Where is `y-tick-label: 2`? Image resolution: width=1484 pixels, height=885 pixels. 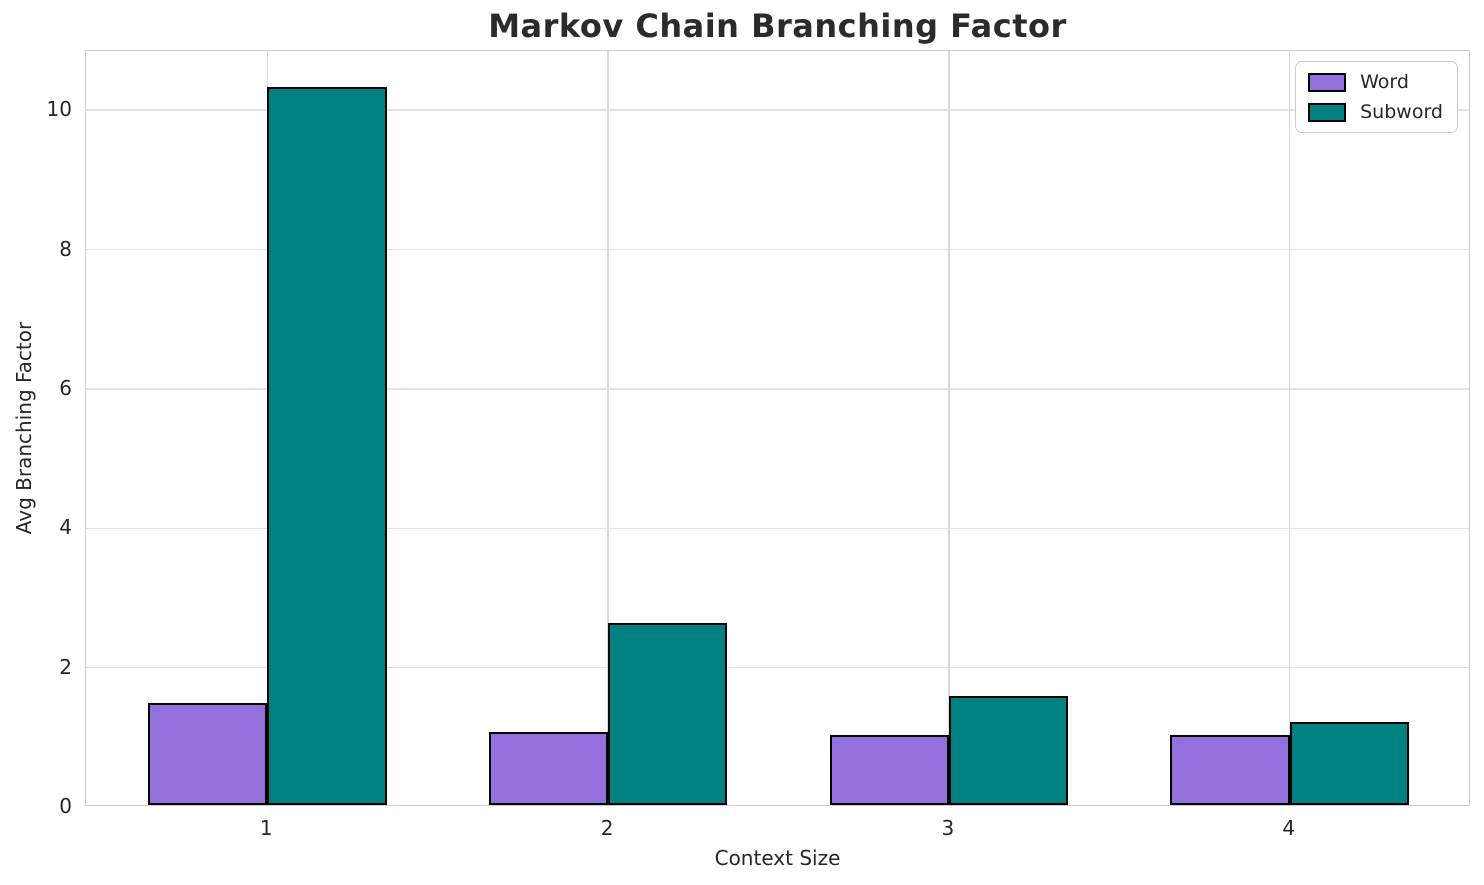 y-tick-label: 2 is located at coordinates (65, 666).